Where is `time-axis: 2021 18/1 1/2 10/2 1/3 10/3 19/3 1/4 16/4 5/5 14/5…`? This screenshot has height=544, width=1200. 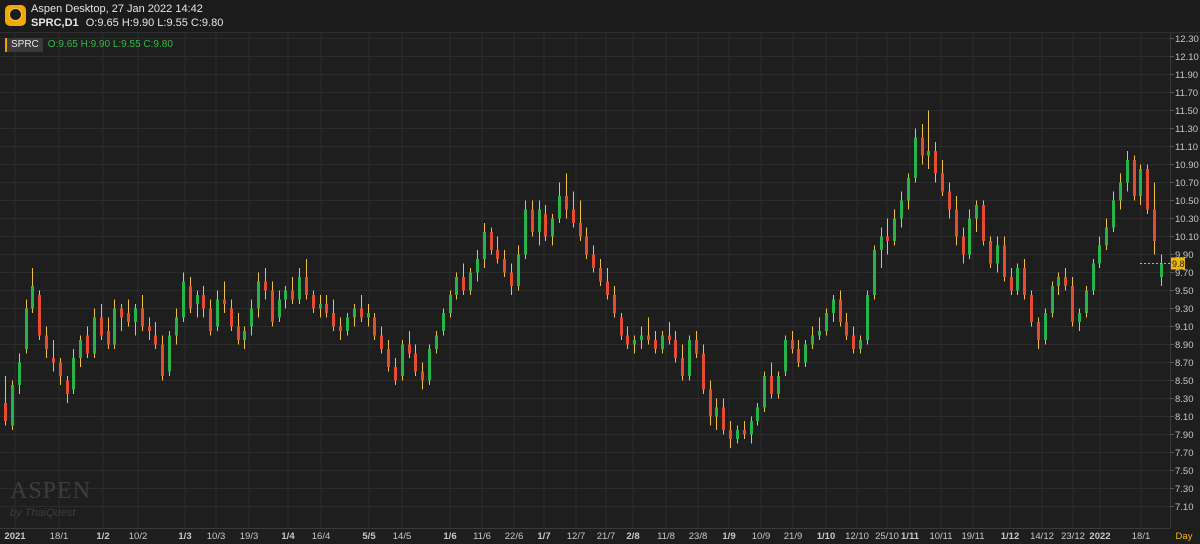 time-axis: 2021 18/1 1/2 10/2 1/3 10/3 19/3 1/4 16/4 5/5 14/5… is located at coordinates (596, 535).